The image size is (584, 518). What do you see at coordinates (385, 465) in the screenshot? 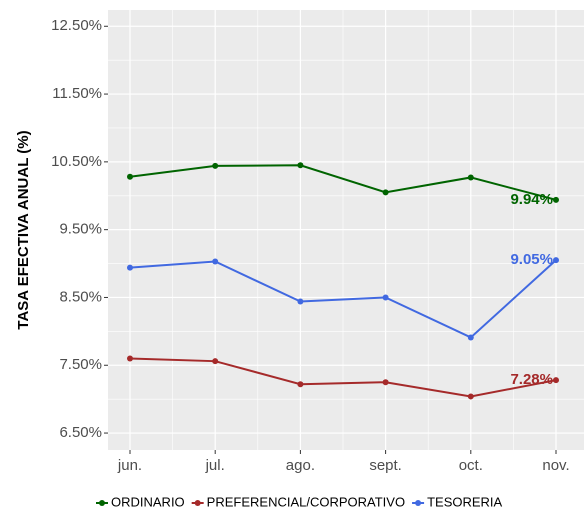
I see `x-tick-label: sept.` at bounding box center [385, 465].